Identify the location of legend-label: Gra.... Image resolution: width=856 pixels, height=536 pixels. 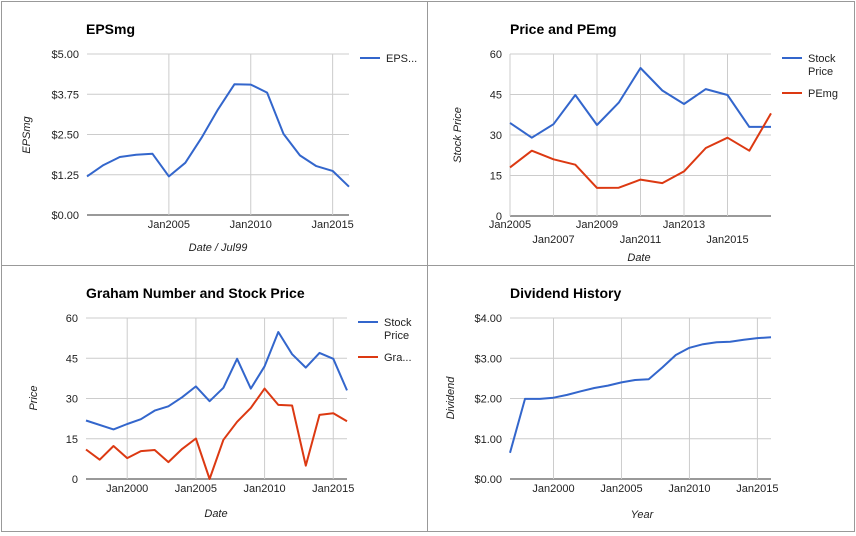
(398, 358).